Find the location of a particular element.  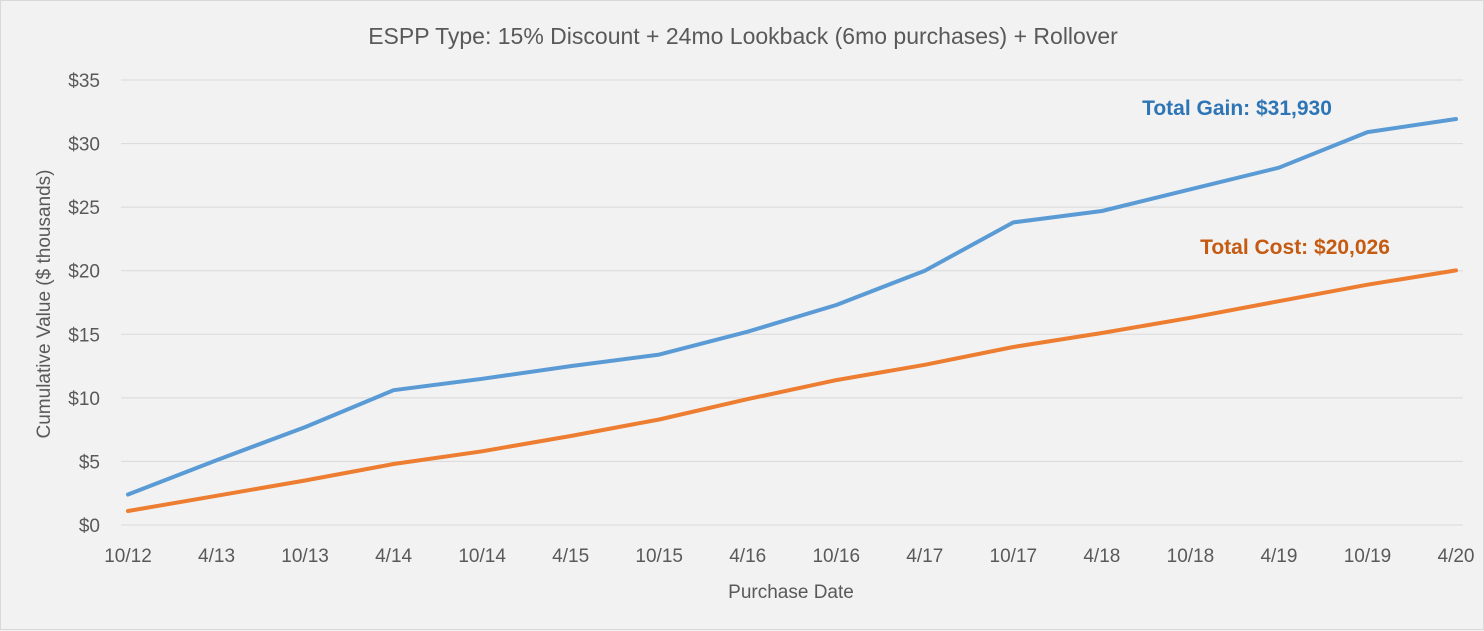

x-axis-title: Purchase Date is located at coordinates (791, 592).